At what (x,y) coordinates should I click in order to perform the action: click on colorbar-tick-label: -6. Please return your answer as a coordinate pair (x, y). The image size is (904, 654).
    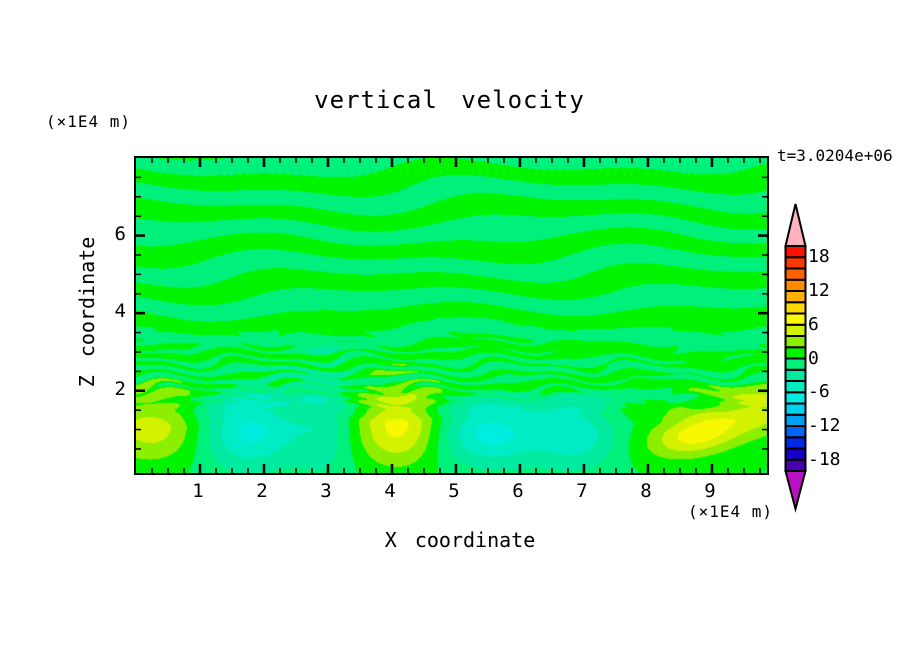
    Looking at the image, I should click on (819, 392).